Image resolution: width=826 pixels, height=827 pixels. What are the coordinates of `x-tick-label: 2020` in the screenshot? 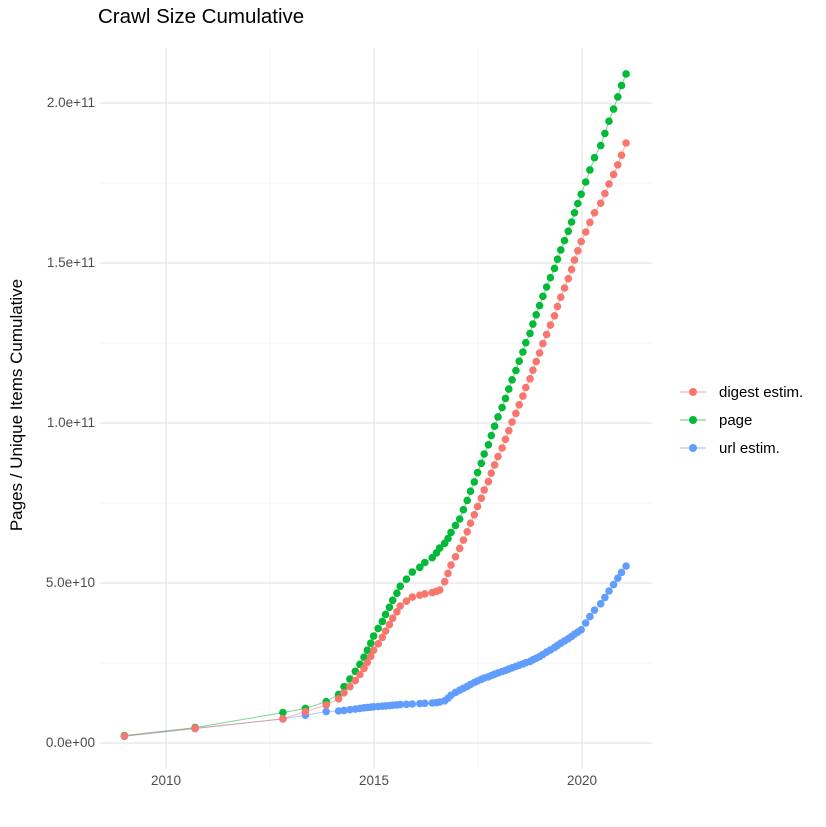 It's located at (582, 780).